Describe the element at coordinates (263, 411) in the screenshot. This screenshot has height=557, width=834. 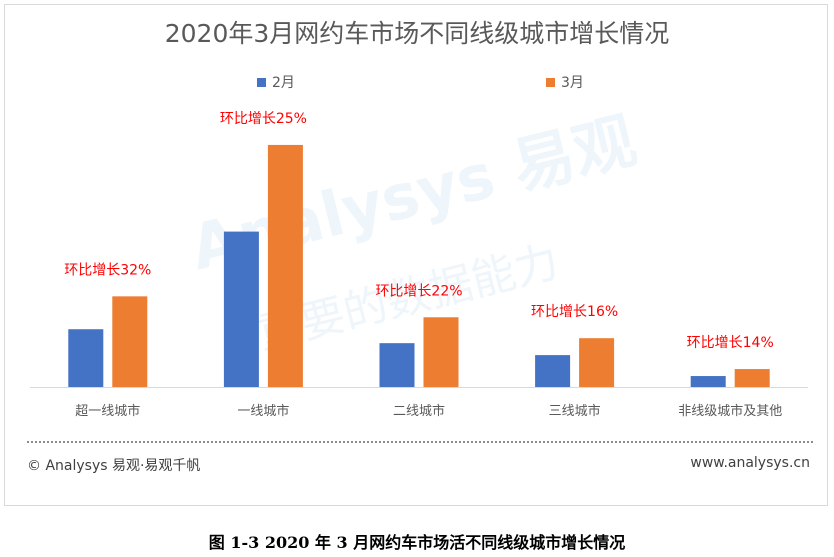
I see `x-tick-label-1: 一线城市` at that location.